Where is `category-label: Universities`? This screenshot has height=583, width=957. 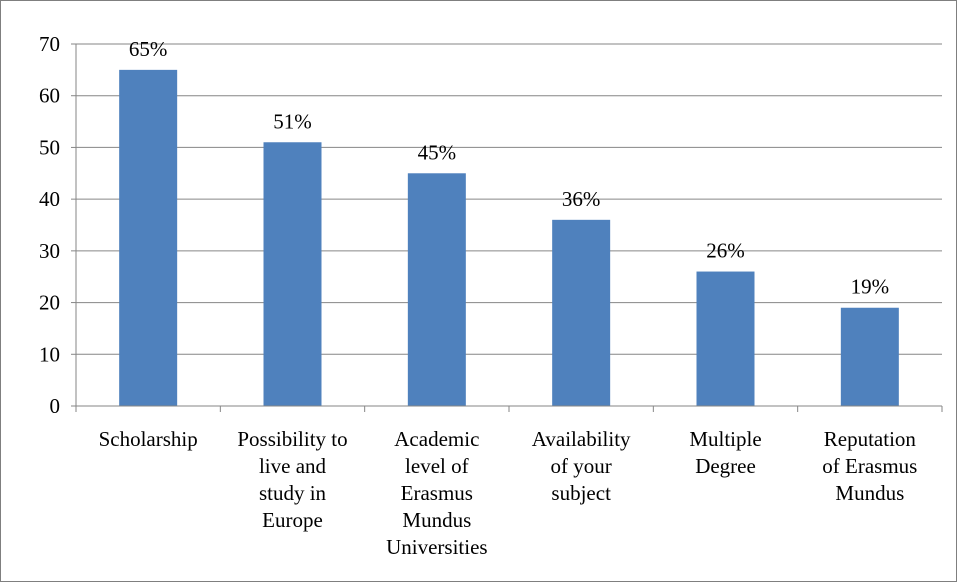 category-label: Universities is located at coordinates (436, 547).